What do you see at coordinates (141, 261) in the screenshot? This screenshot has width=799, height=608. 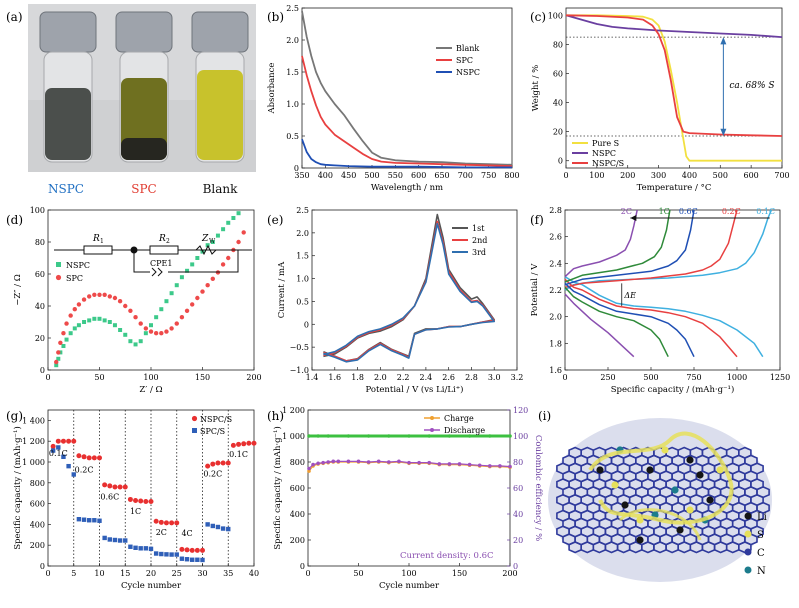 I see `circuit-wire` at bounding box center [141, 261].